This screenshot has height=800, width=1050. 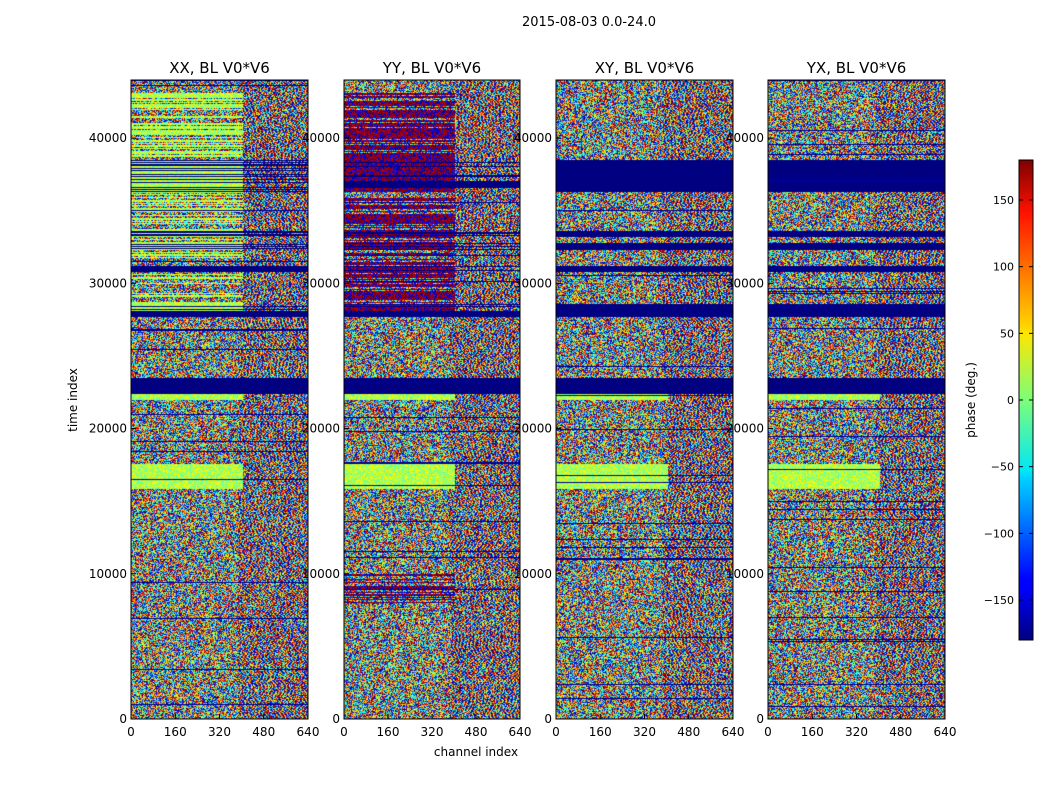 What do you see at coordinates (1007, 333) in the screenshot?
I see `colorbar-tick-label: 50` at bounding box center [1007, 333].